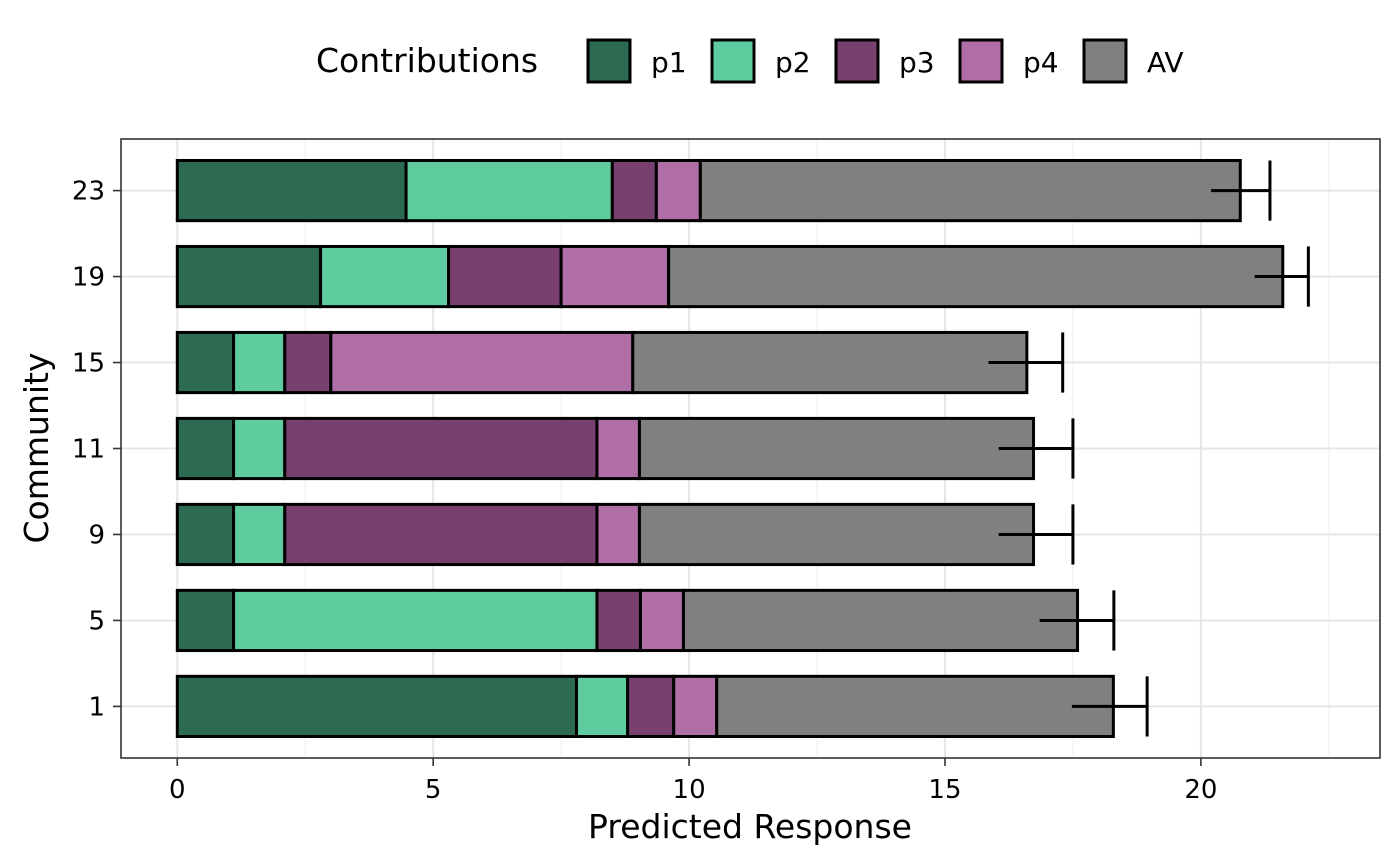 This screenshot has height=866, width=1400. Describe the element at coordinates (793, 62) in the screenshot. I see `legend-label-p2: p2` at that location.